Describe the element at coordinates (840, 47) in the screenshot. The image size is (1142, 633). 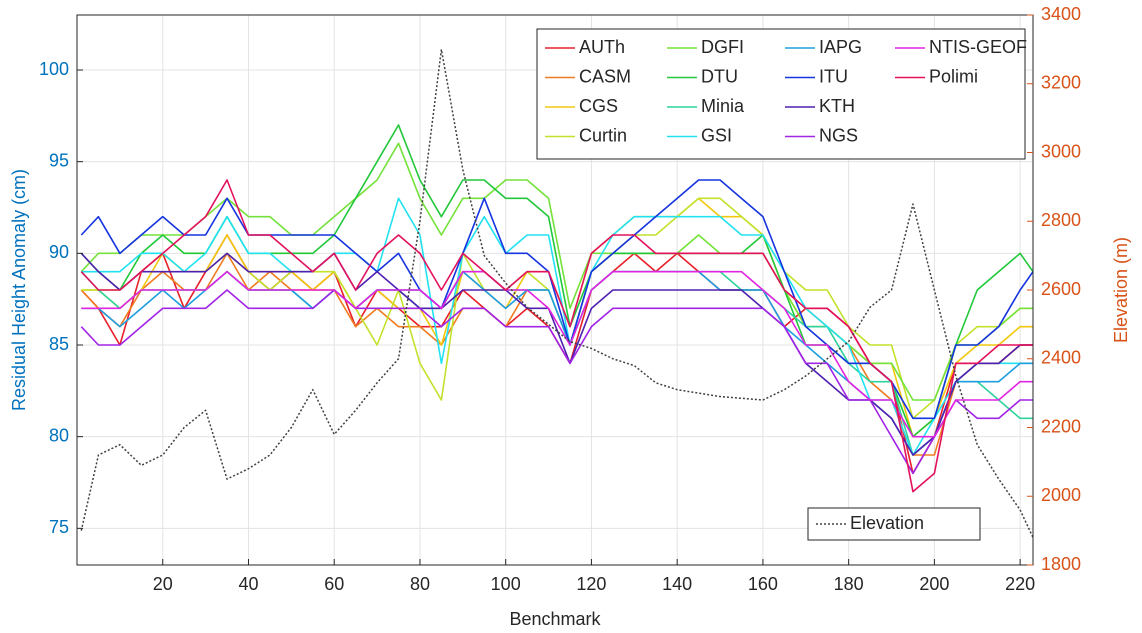
I see `legend-label: IAPG` at that location.